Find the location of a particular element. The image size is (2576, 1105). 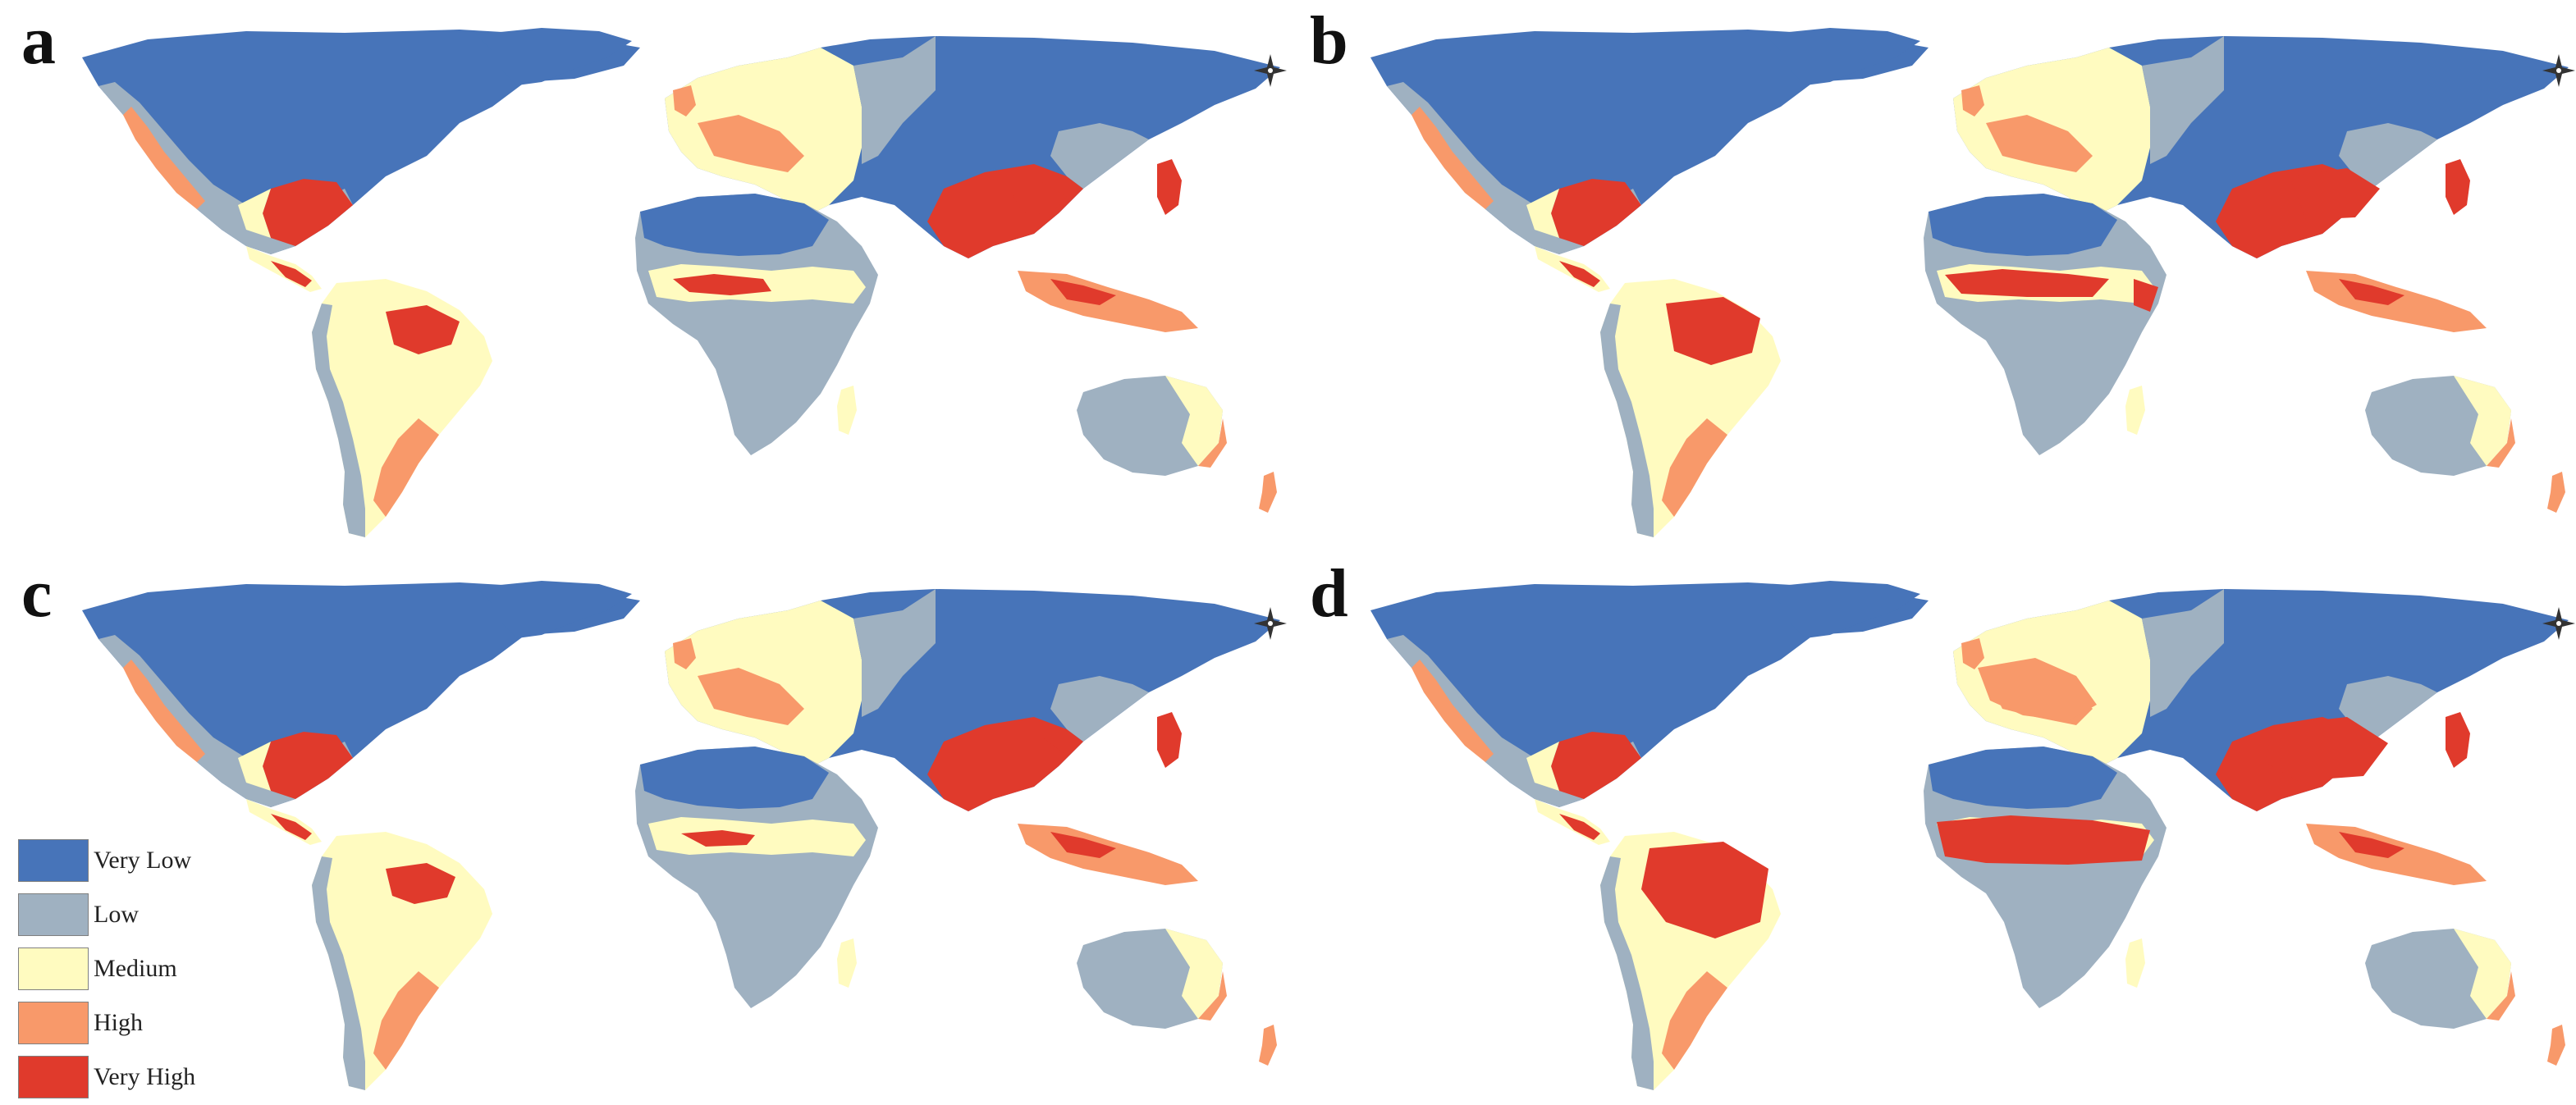

legend-item-very-low: Very Low is located at coordinates (133, 861).